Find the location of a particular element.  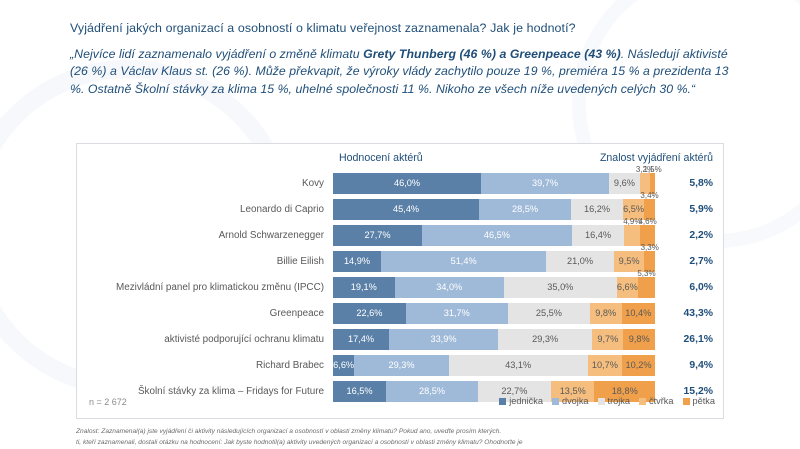

knowledge-value: 2,7% is located at coordinates (701, 261).